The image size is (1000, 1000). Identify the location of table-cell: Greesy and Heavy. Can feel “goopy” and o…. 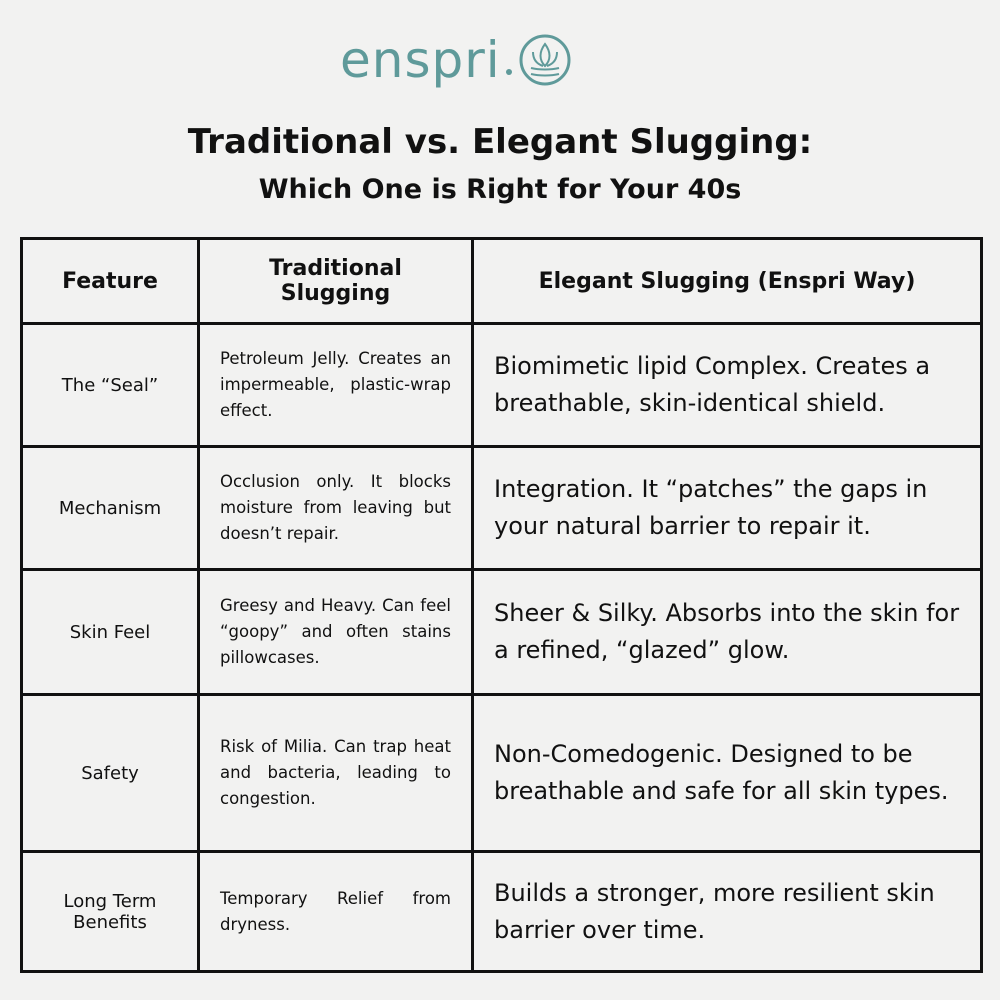
(335, 632).